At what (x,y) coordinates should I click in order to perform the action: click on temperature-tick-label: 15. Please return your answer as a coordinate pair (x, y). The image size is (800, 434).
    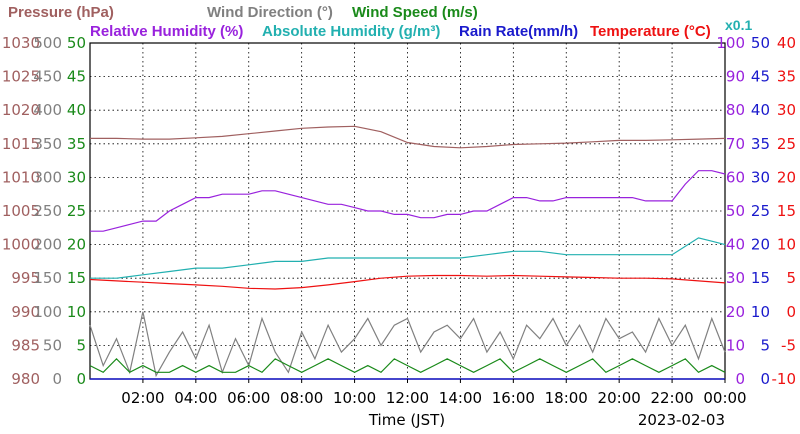
    Looking at the image, I should click on (786, 211).